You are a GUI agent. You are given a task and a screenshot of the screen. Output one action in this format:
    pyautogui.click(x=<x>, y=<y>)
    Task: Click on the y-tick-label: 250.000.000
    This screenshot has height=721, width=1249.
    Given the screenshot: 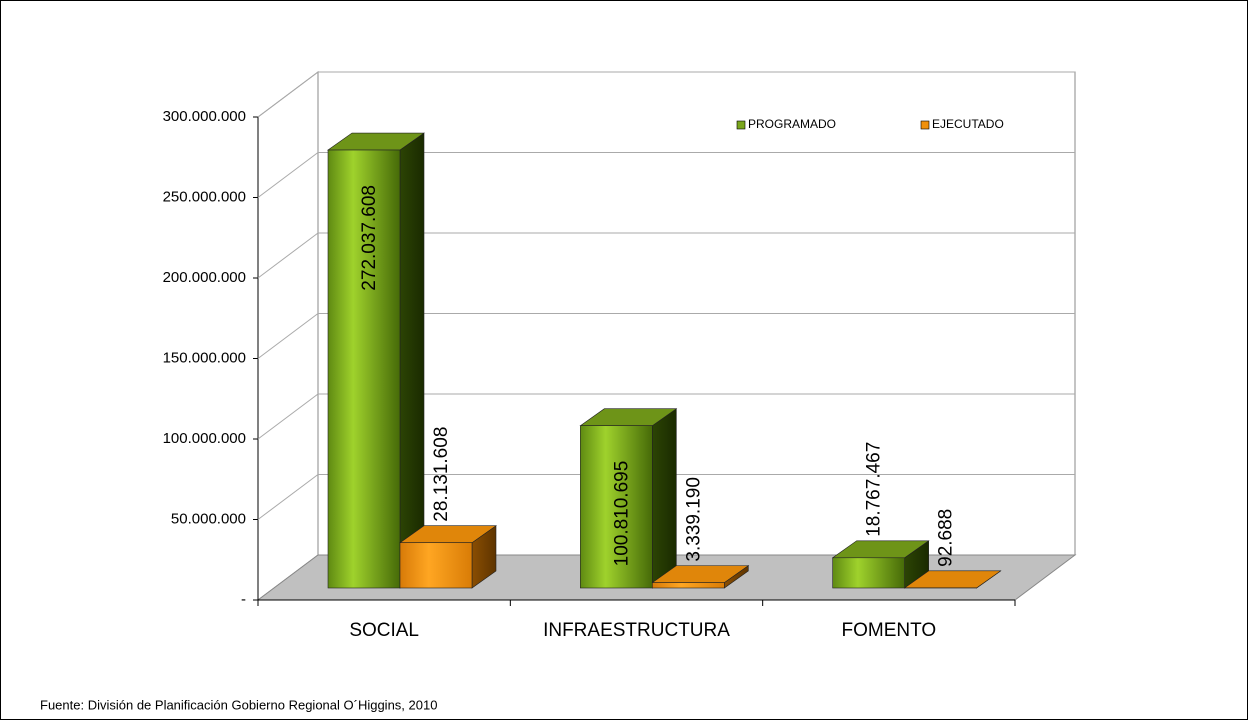 What is the action you would take?
    pyautogui.click(x=204, y=196)
    